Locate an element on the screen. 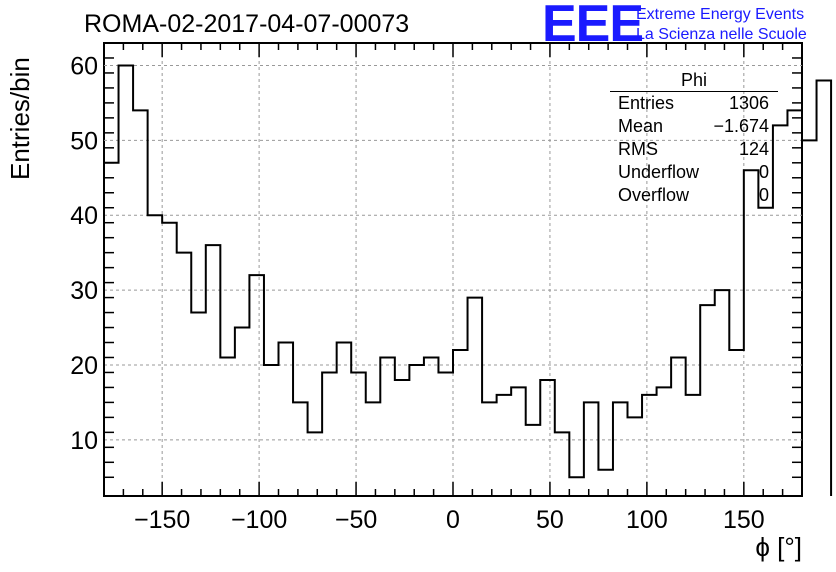  x-tick-label: 150 is located at coordinates (744, 520).